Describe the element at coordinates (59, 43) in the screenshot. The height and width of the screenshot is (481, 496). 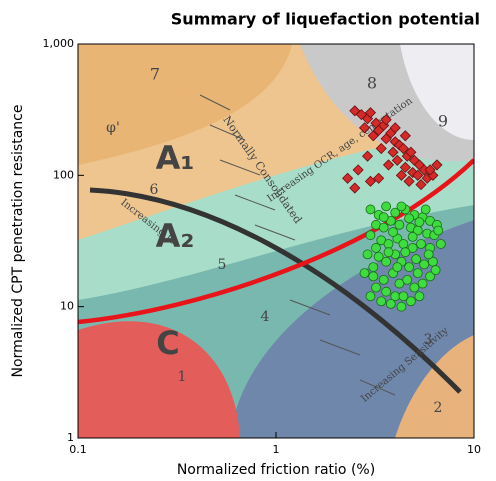
I see `y-tick-label: 1,000` at that location.